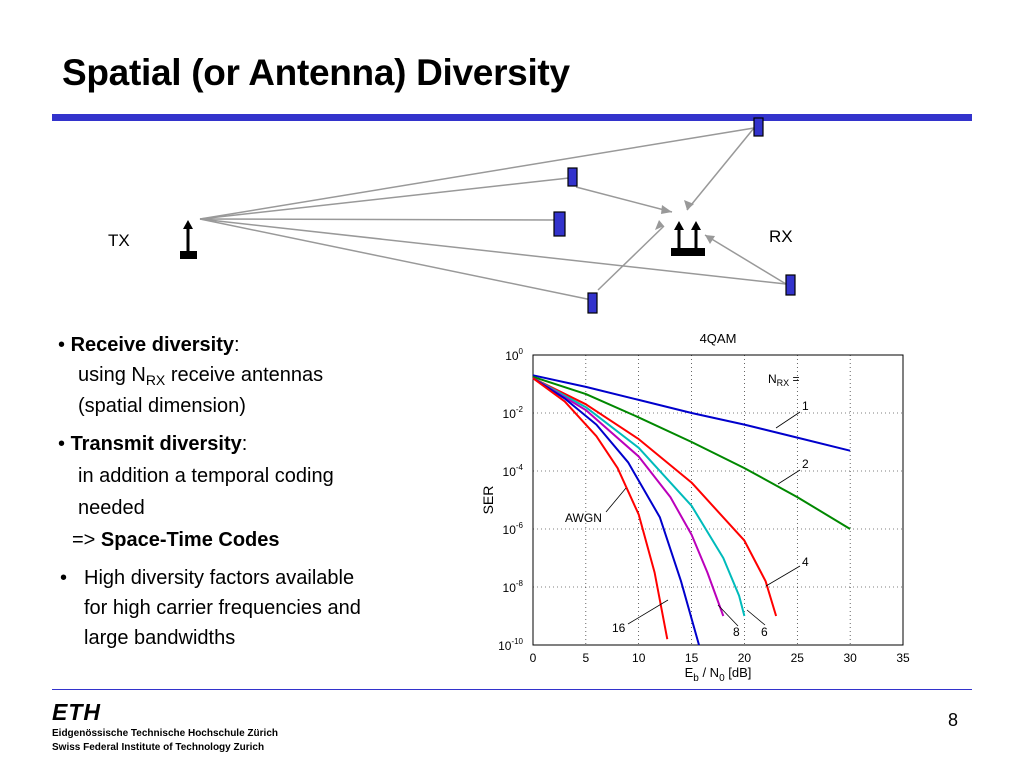 Image resolution: width=1024 pixels, height=768 pixels. Describe the element at coordinates (513, 587) in the screenshot. I see `y-tick-label: 10⁻⁸` at that location.